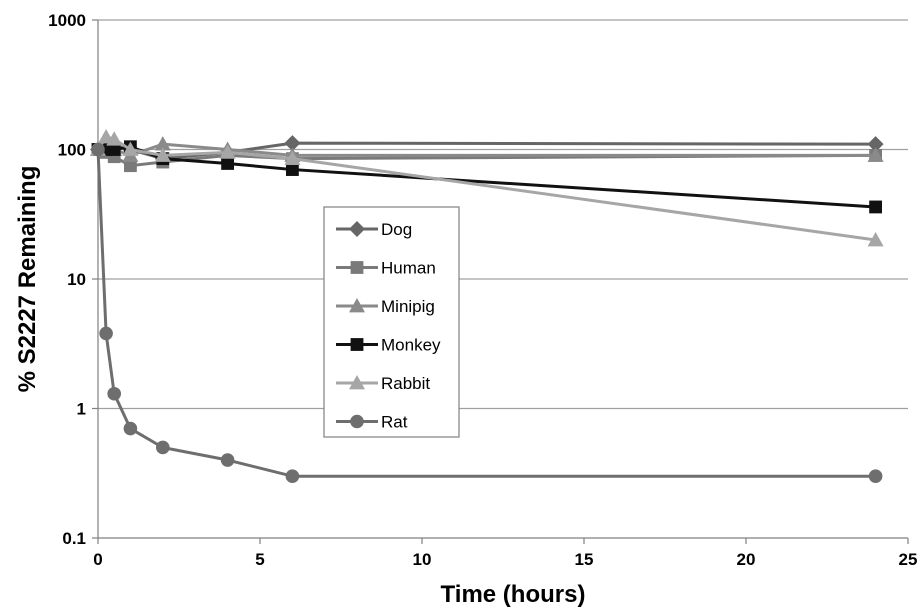 The width and height of the screenshot is (924, 607). Describe the element at coordinates (27, 279) in the screenshot. I see `y-axis-title: % S2227 Remaining` at that location.